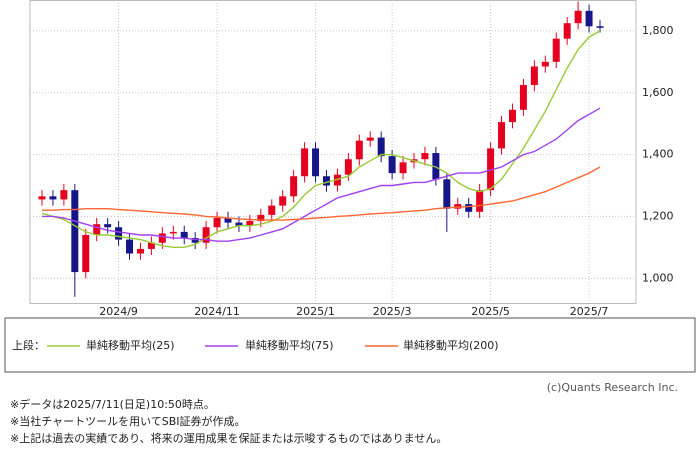 The height and width of the screenshot is (459, 700). Describe the element at coordinates (392, 311) in the screenshot. I see `x-tick-label: 2025/3` at that location.